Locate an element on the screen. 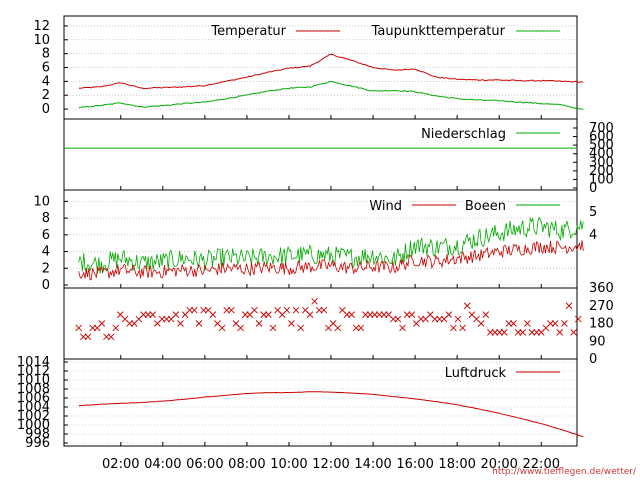 The width and height of the screenshot is (640, 480). press-tick-label: 996 is located at coordinates (37, 443).